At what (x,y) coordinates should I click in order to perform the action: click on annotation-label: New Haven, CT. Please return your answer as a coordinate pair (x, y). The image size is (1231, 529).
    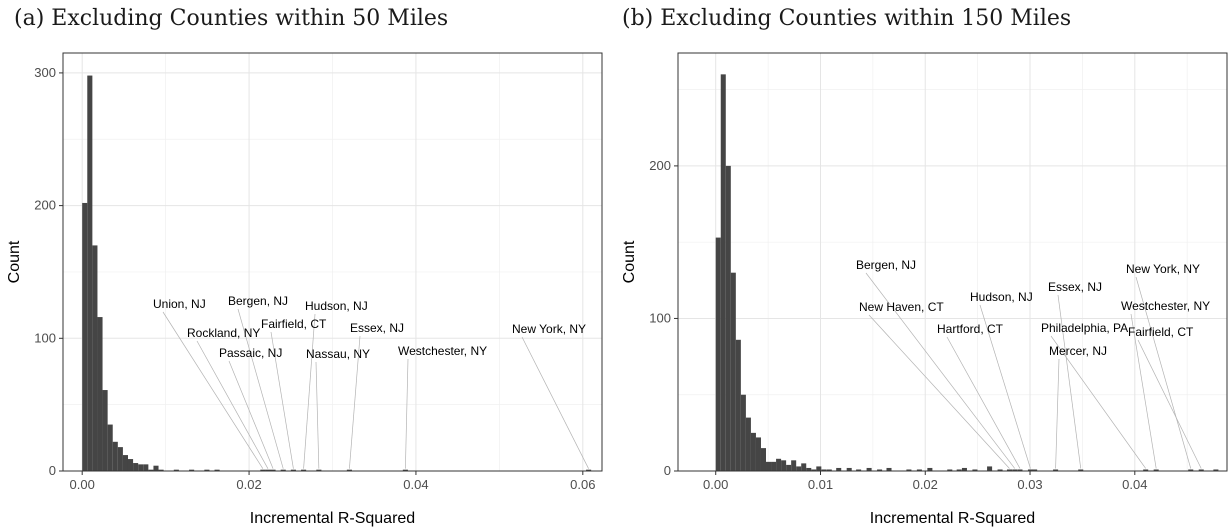
    Looking at the image, I should click on (901, 307).